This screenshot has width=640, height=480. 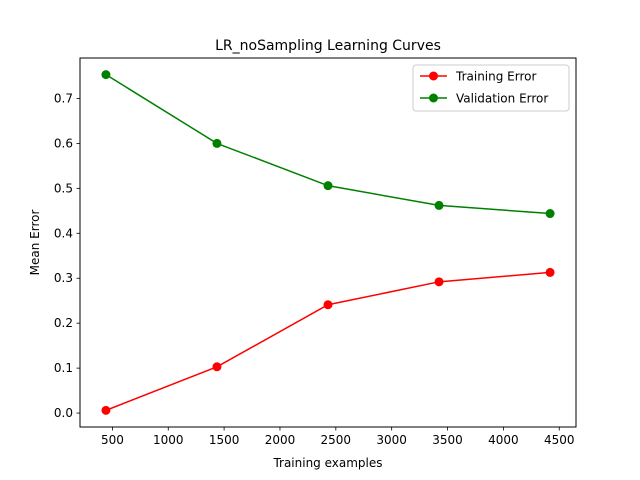 I want to click on y-tick-label: 0.5, so click(x=63, y=188).